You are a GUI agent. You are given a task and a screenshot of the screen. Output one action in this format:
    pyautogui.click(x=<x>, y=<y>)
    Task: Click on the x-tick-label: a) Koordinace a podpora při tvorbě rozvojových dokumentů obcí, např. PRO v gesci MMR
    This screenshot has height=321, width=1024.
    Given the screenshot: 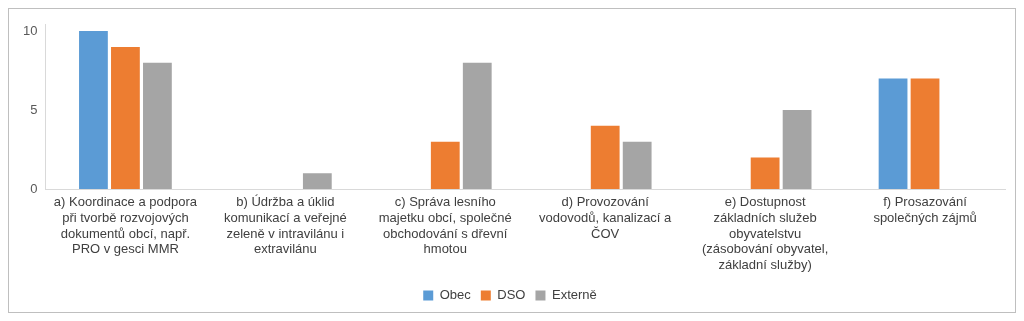 What is the action you would take?
    pyautogui.click(x=125, y=225)
    